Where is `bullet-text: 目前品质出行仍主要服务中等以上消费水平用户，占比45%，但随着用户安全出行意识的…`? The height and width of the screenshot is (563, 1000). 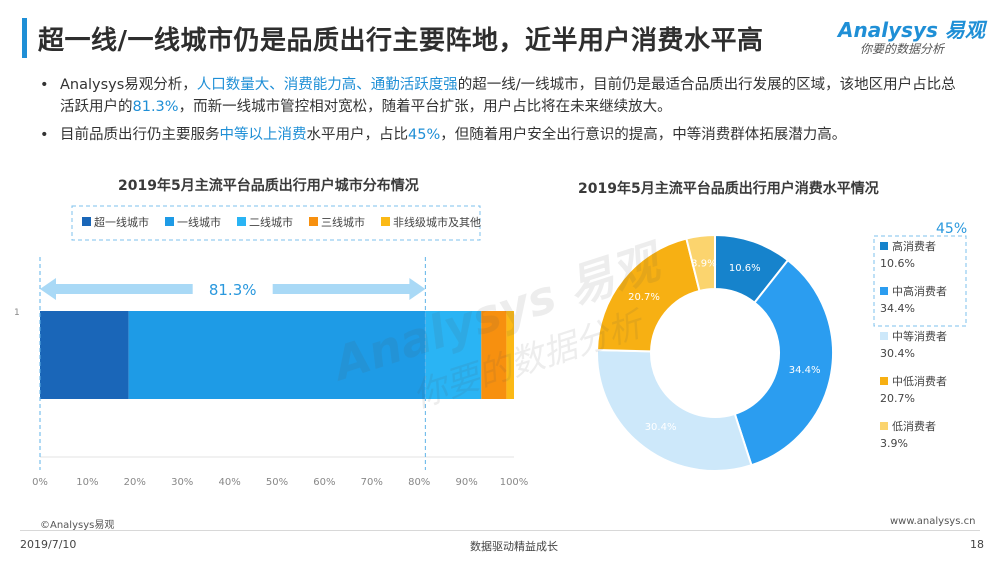 bullet-text: 目前品质出行仍主要服务中等以上消费水平用户，占比45%，但随着用户安全出行意识的… is located at coordinates (453, 135).